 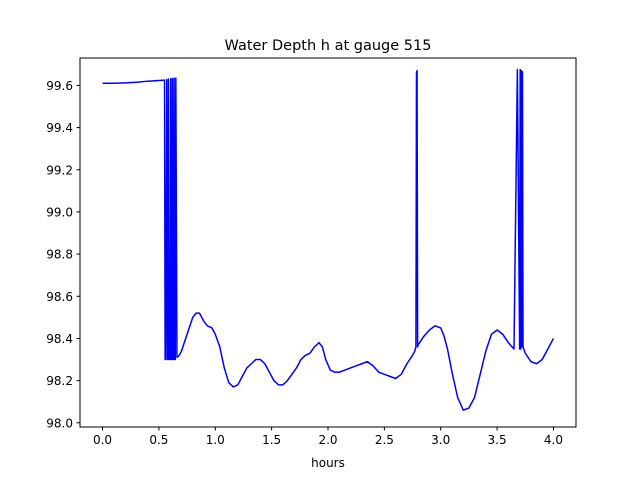 What do you see at coordinates (328, 463) in the screenshot?
I see `x-axis-label: hours` at bounding box center [328, 463].